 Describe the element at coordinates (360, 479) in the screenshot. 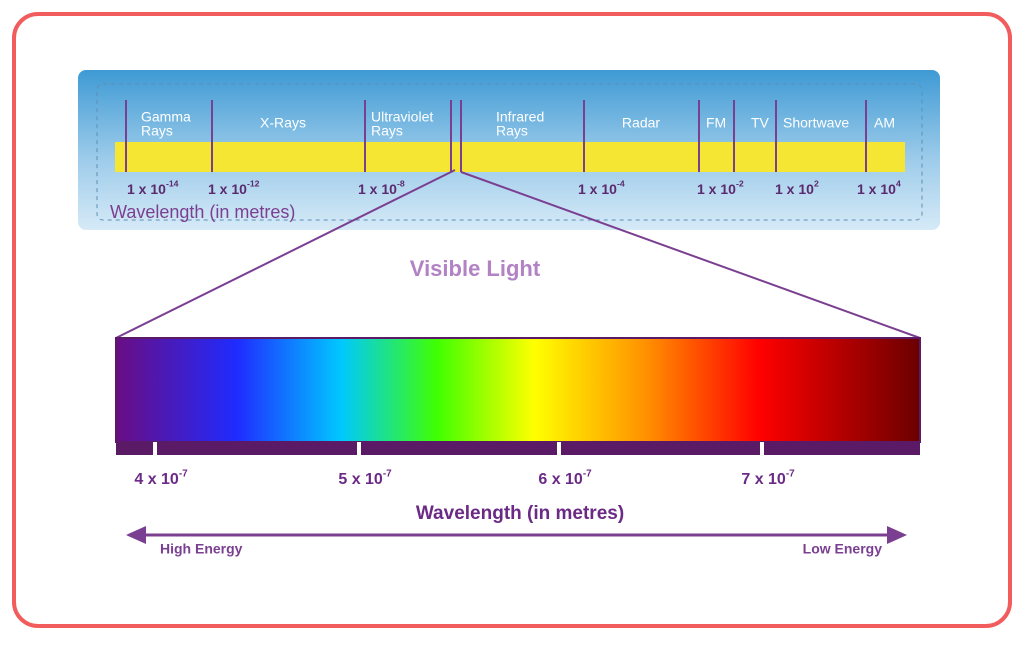

I see `tick-base: 5 x 10` at that location.